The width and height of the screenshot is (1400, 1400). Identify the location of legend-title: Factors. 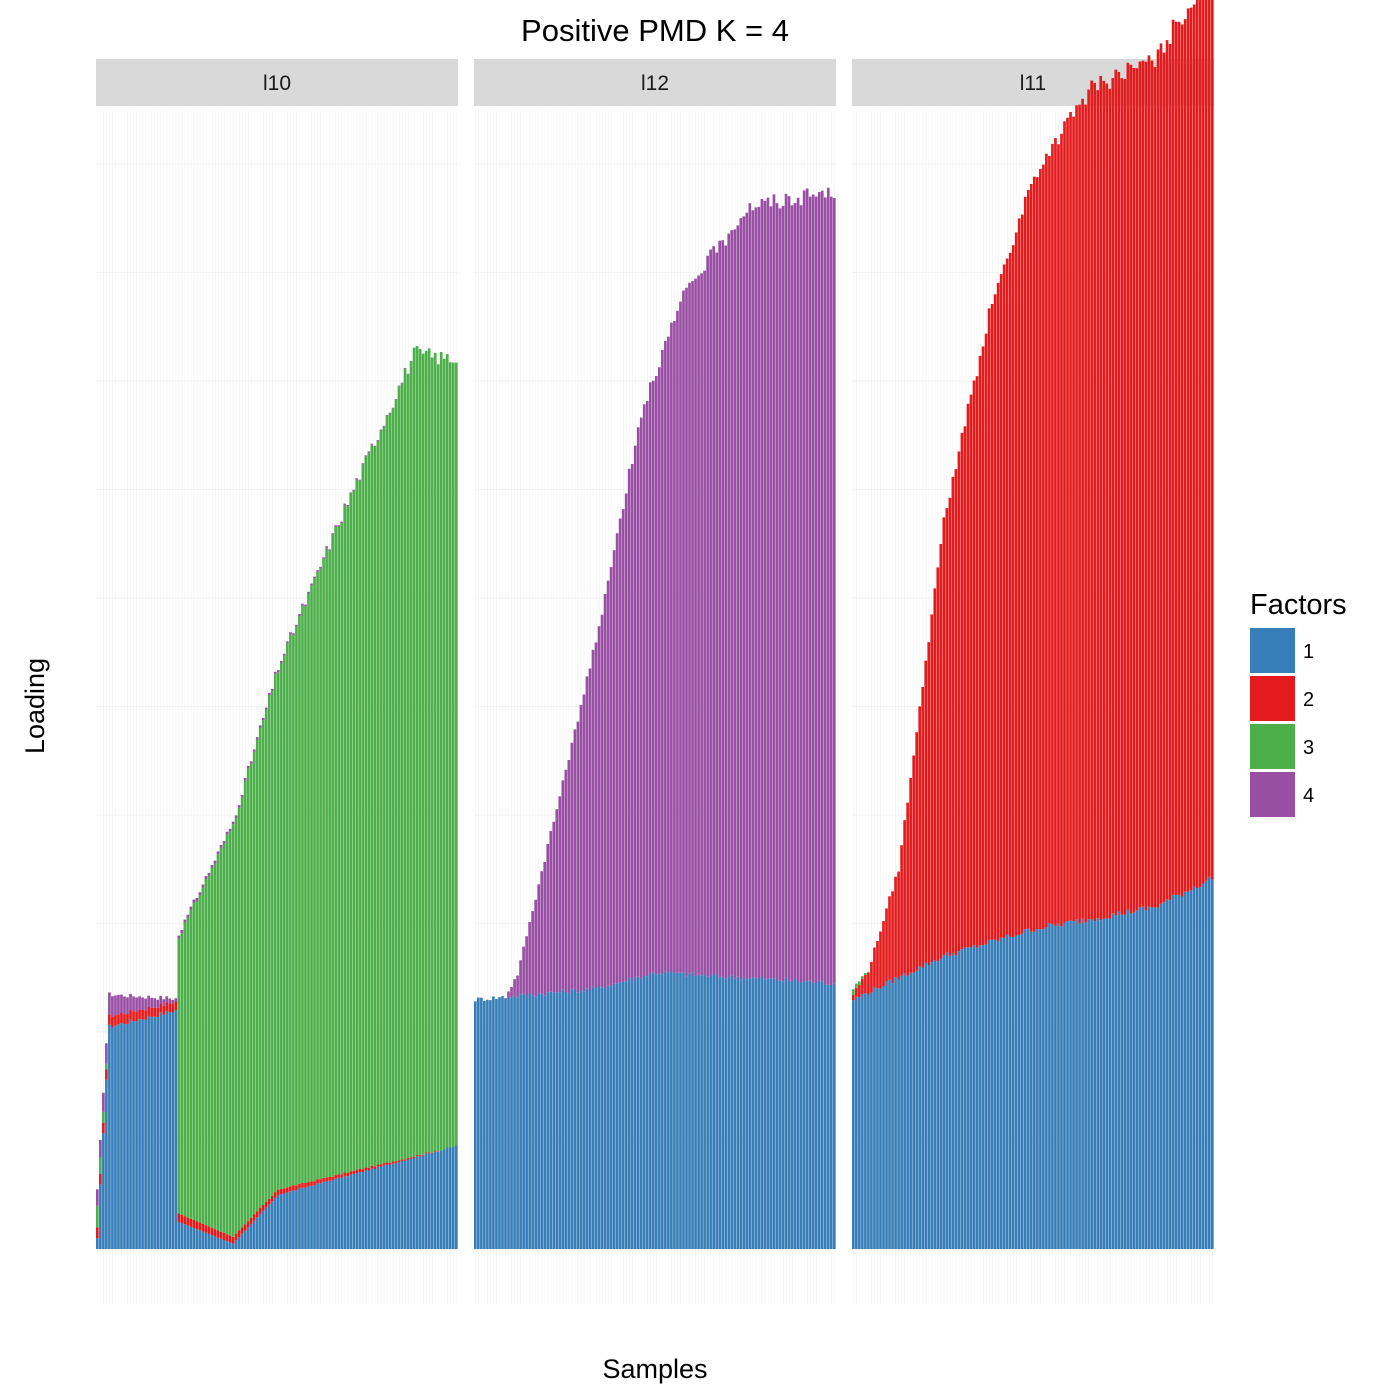
(1298, 605).